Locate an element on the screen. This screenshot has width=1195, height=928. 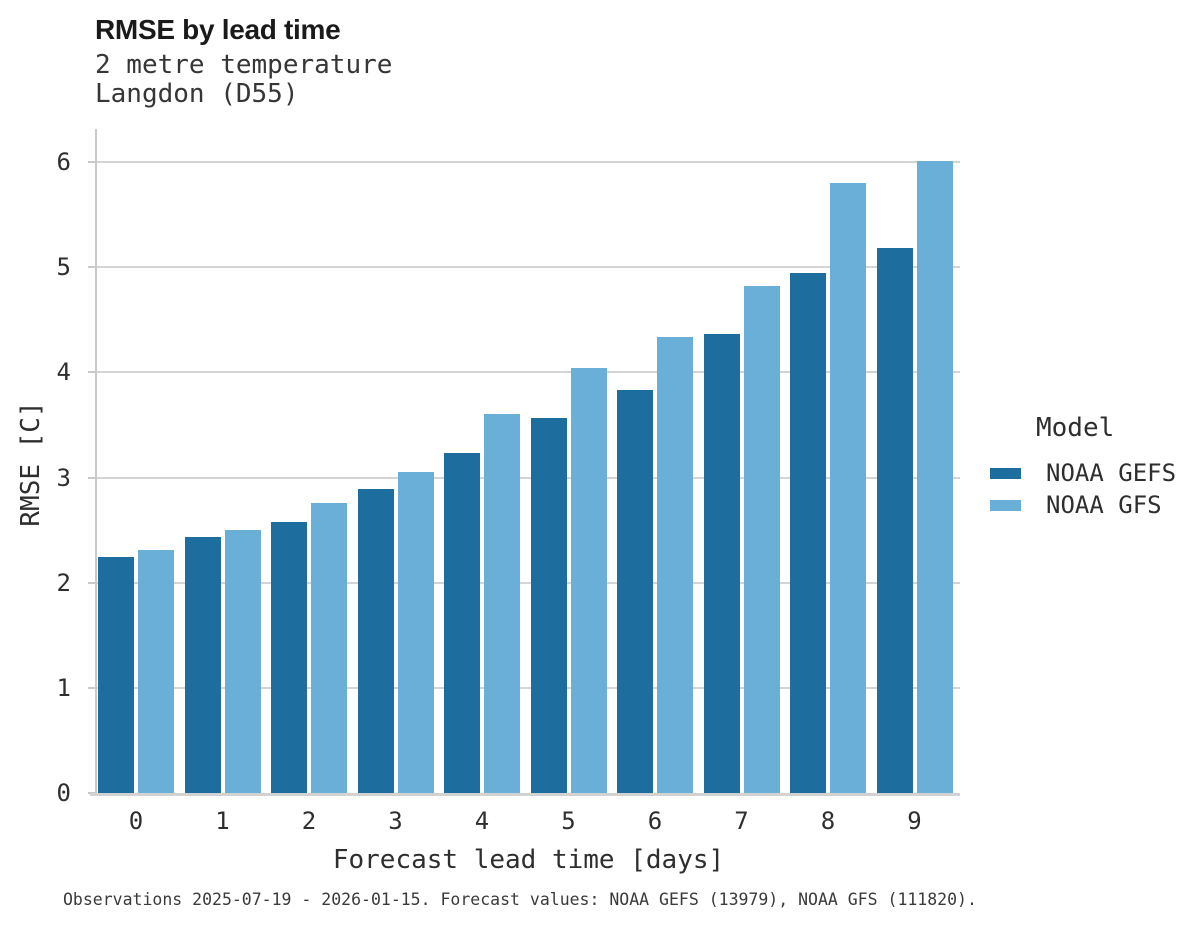
x-tick-label-8: 8 is located at coordinates (828, 821).